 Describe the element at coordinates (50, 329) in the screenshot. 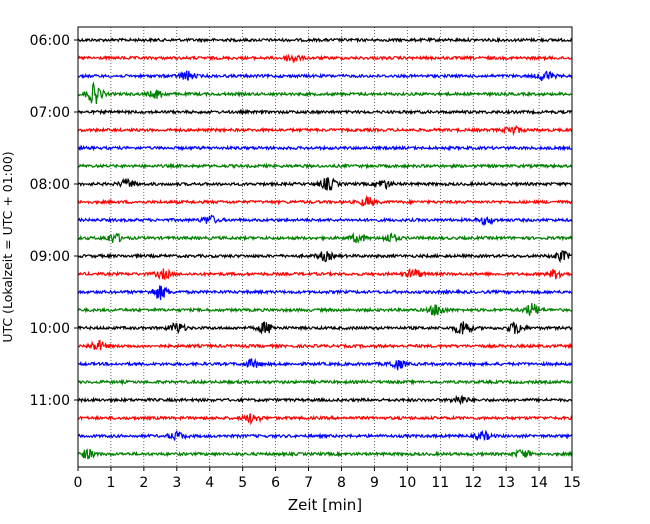

I see `y-tick-label: 10:00` at that location.